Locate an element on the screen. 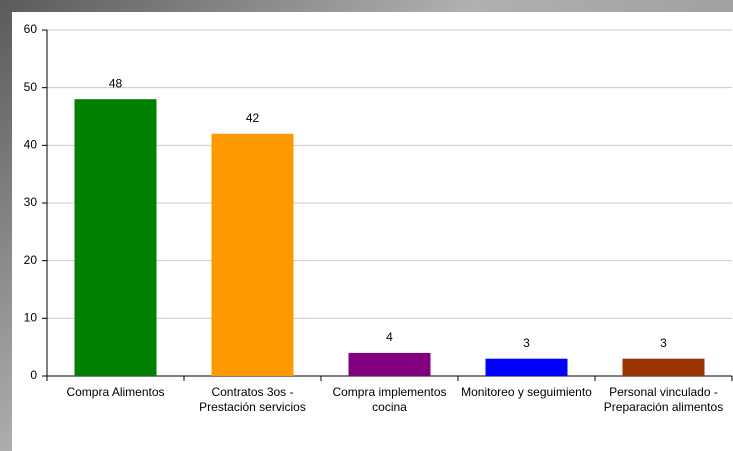 The image size is (733, 451). x-tick-label: Contratos 3os - Prestación servicios is located at coordinates (252, 399).